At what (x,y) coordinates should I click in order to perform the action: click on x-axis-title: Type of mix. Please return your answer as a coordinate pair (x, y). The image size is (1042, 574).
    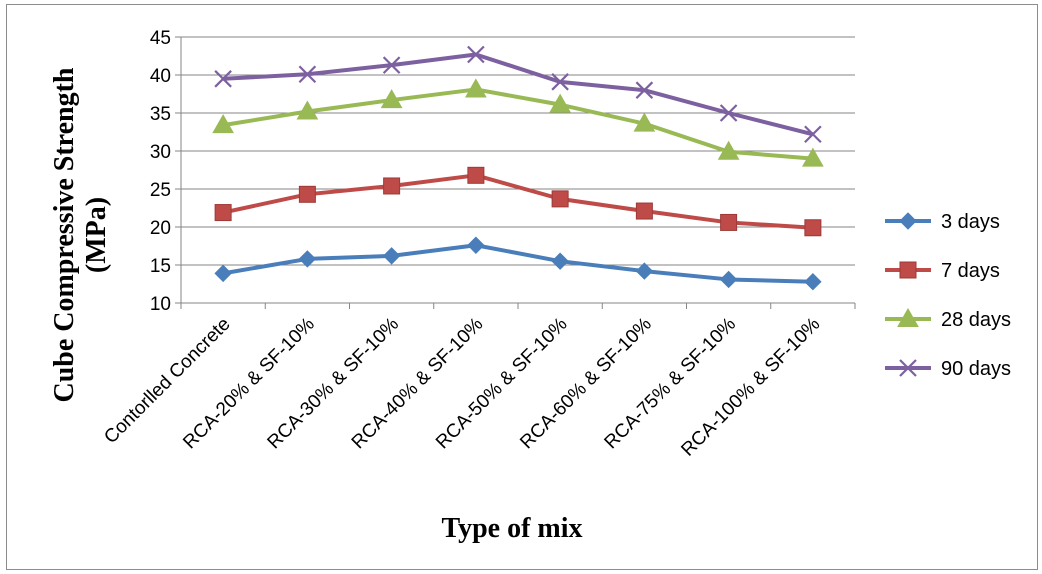
    Looking at the image, I should click on (511, 528).